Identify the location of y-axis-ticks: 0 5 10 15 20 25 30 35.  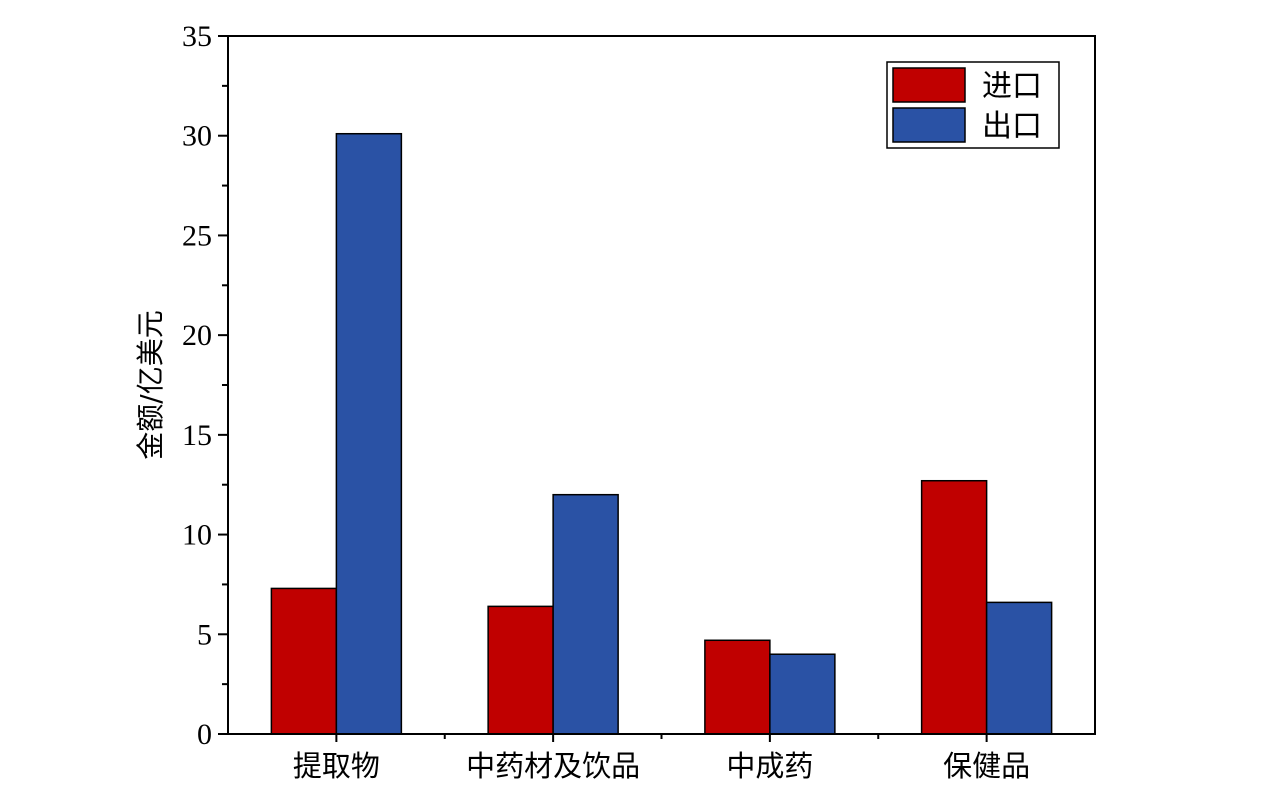
(205, 385).